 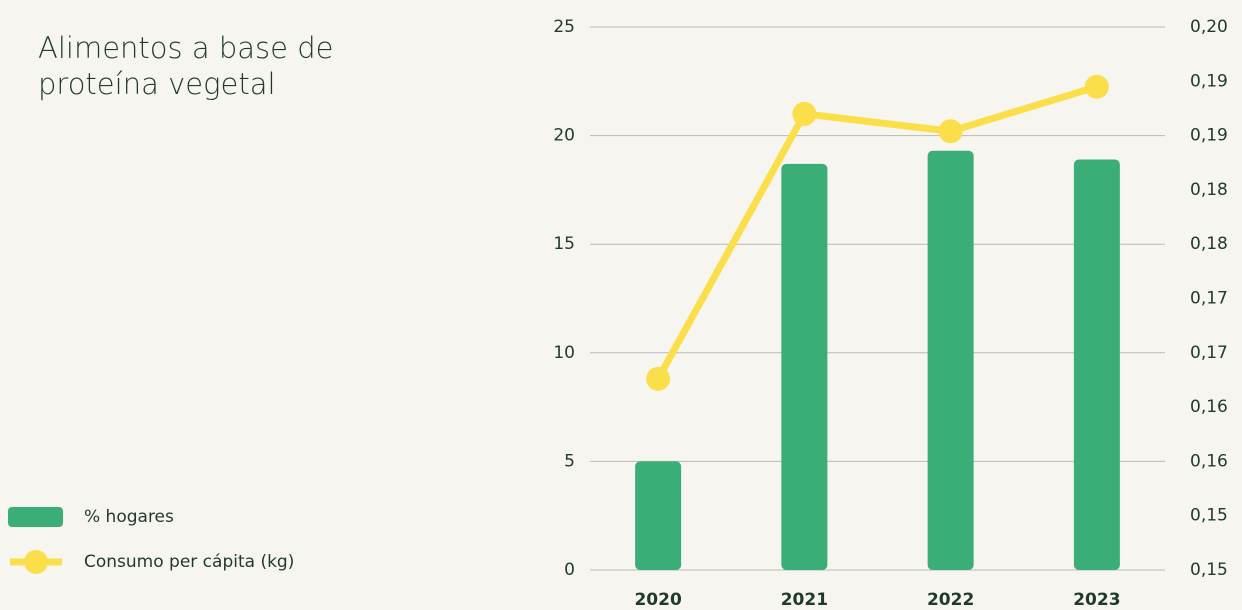 I want to click on legend-label: Consumo per cápita (kg), so click(x=189, y=562).